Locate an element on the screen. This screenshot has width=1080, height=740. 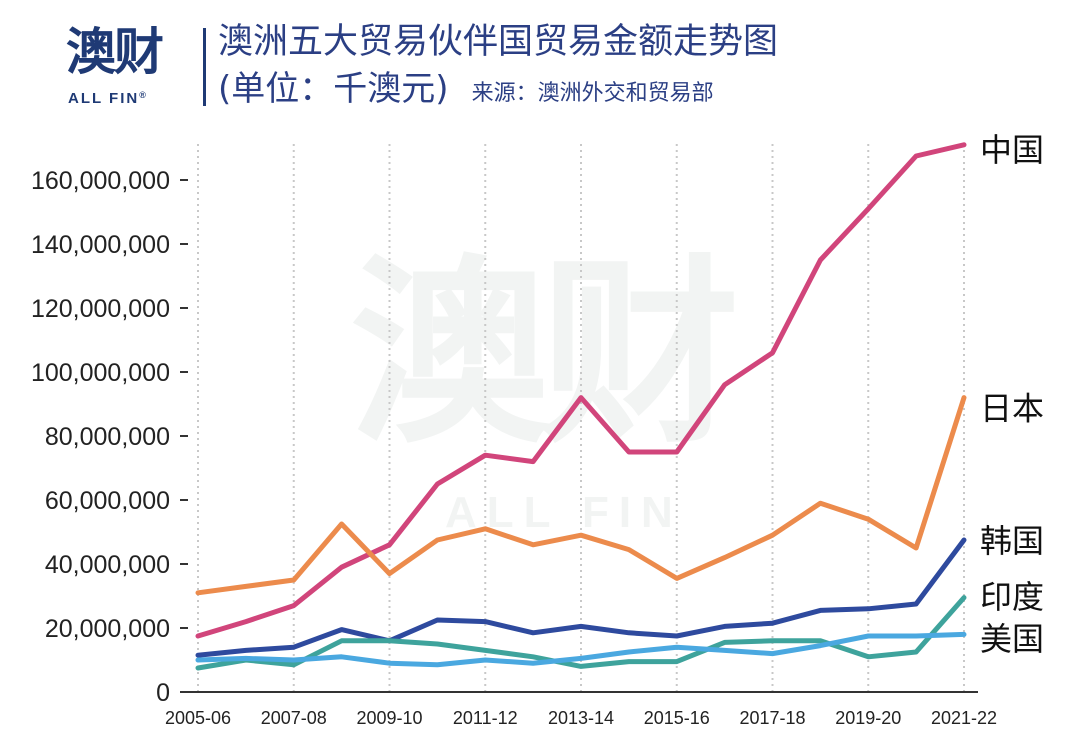
header-divider is located at coordinates (204, 67).